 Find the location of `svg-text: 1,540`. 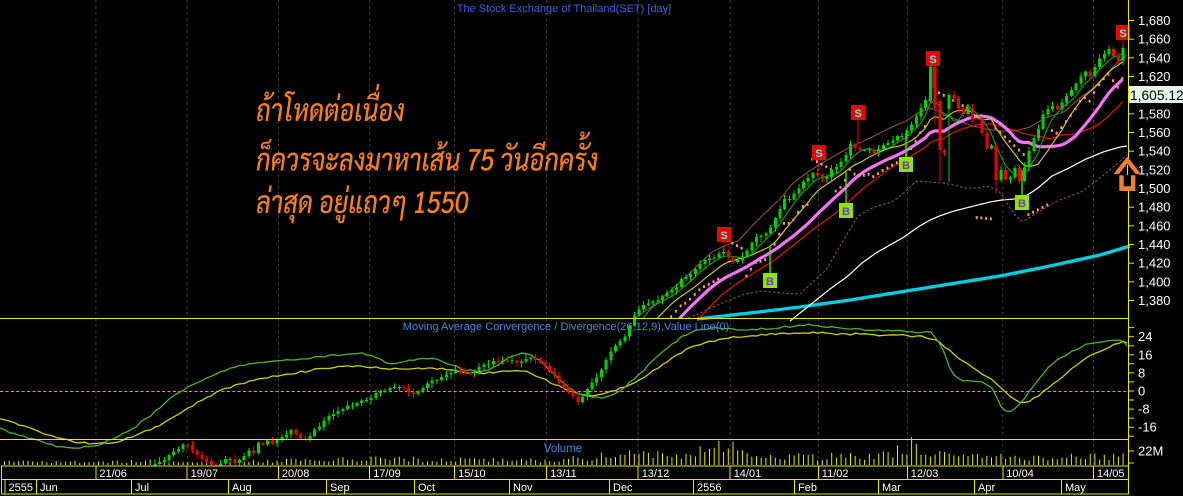

svg-text: 1,540 is located at coordinates (1154, 151).